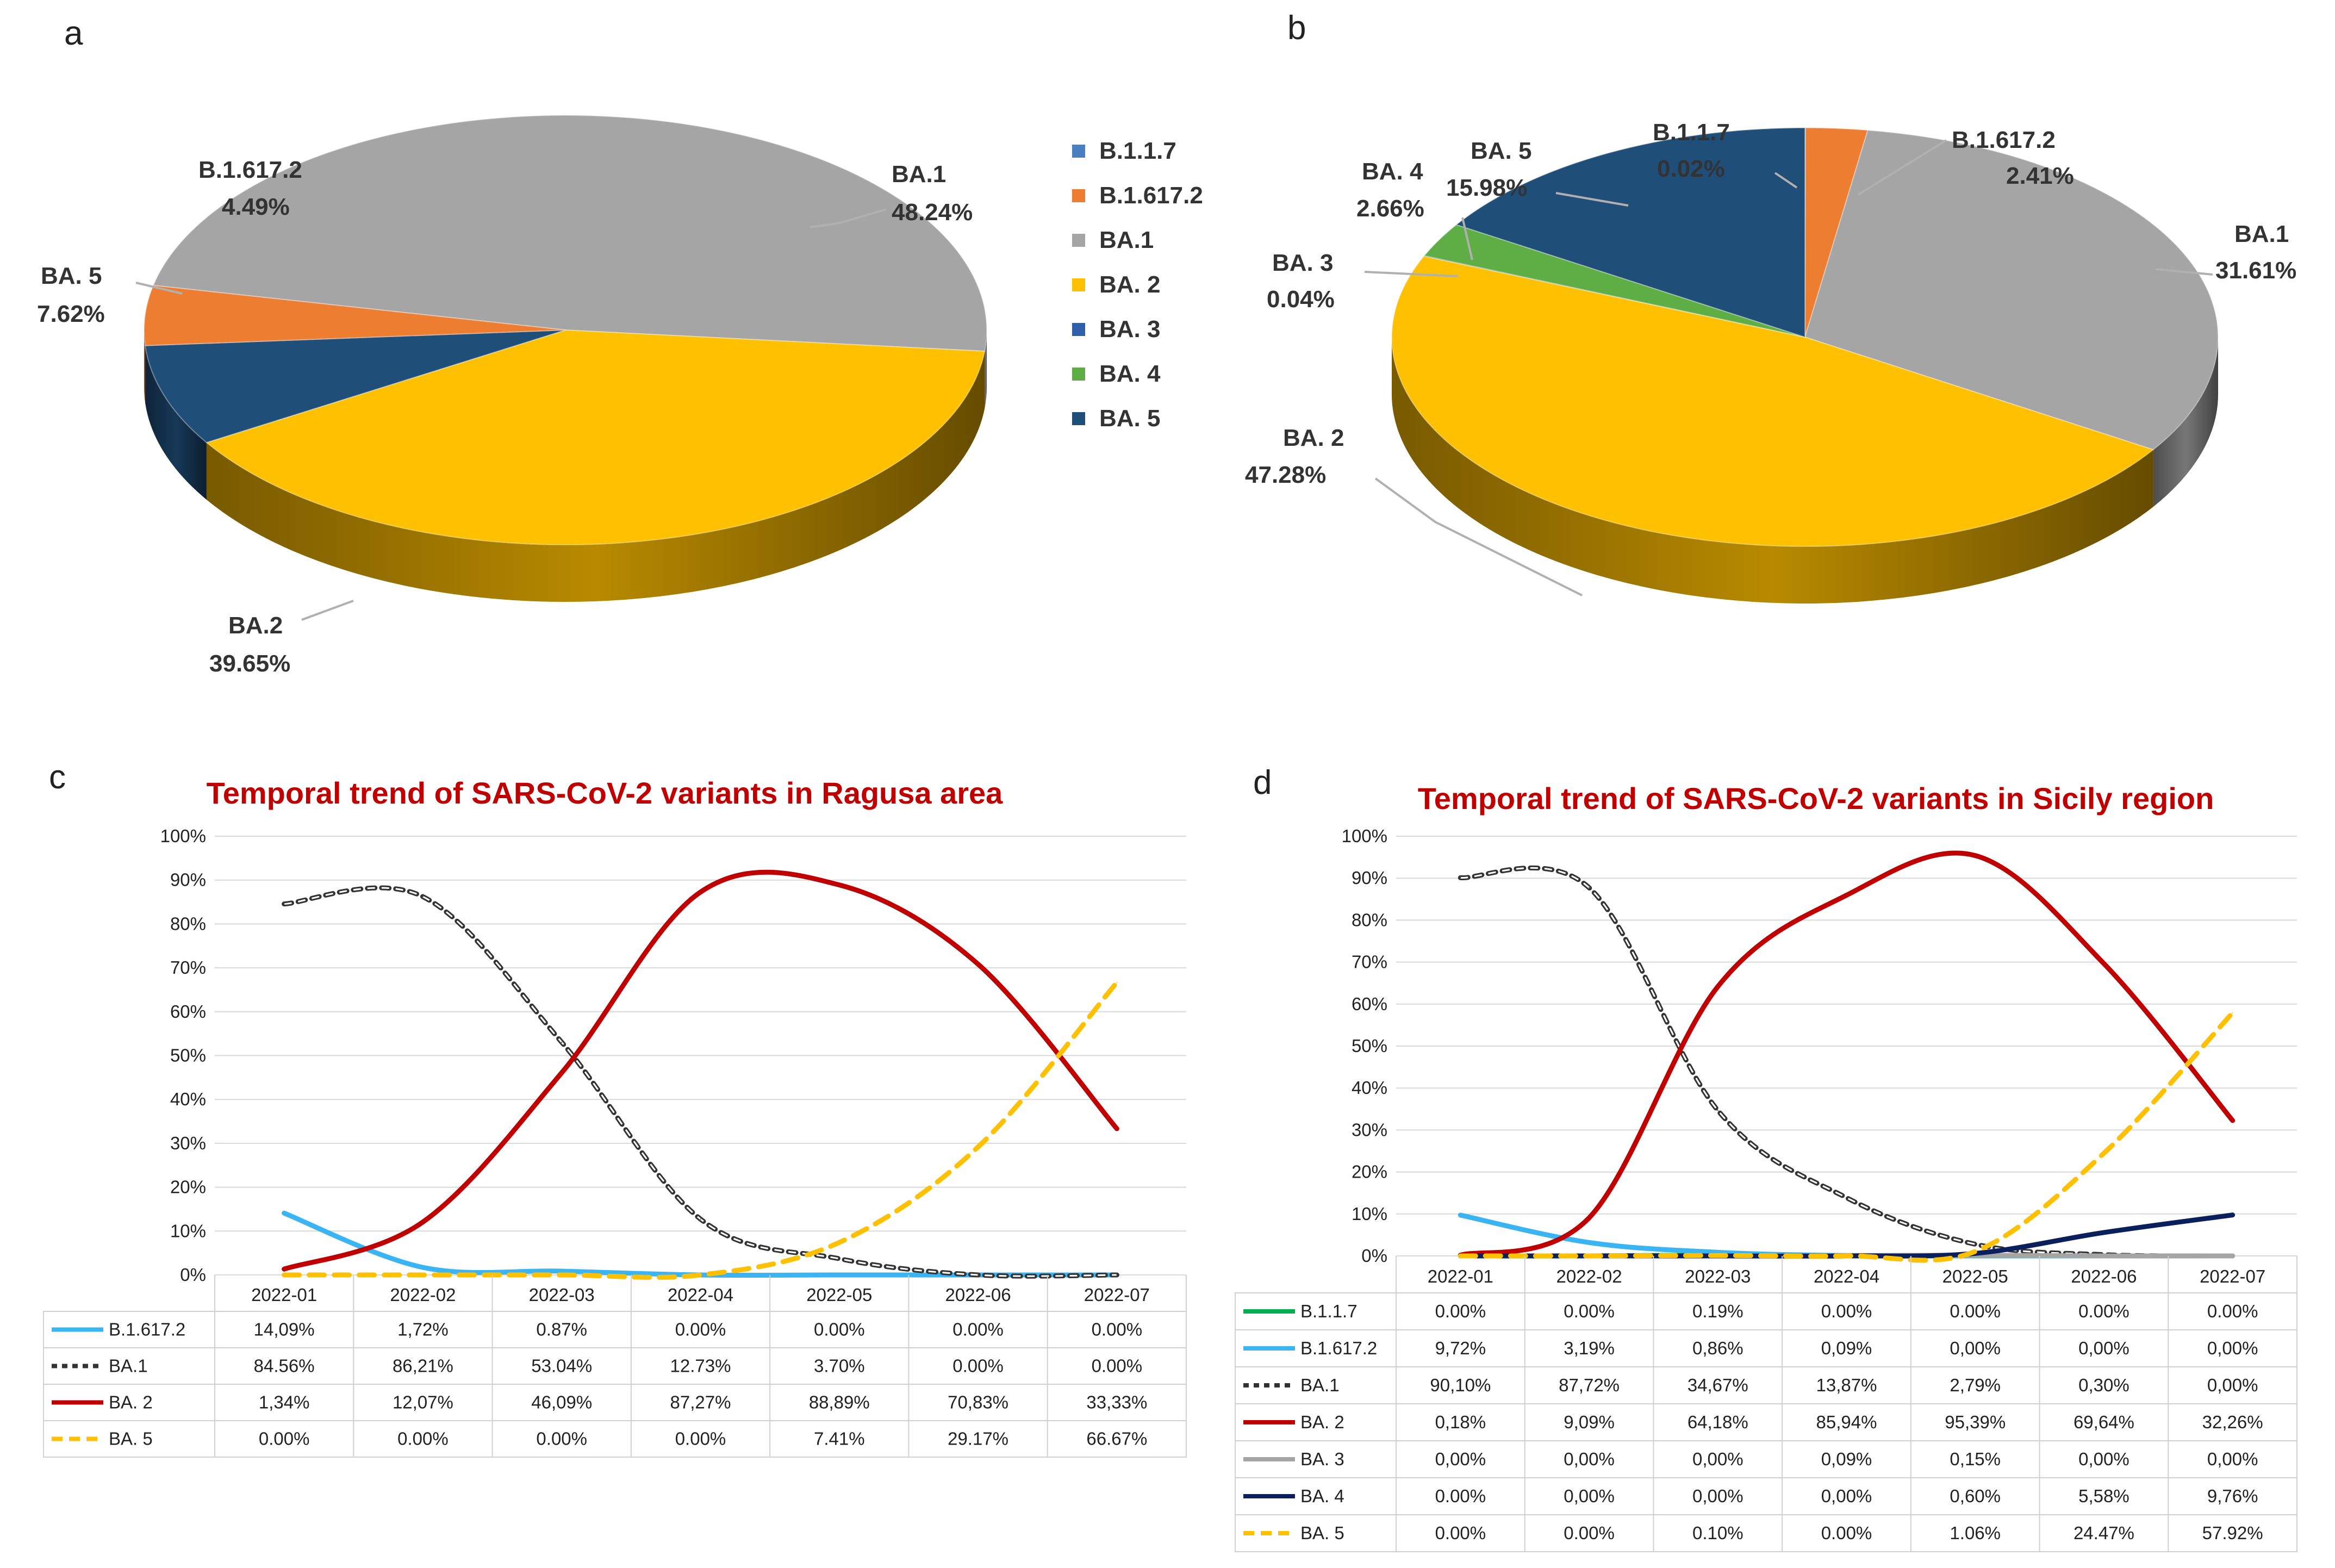  I want to click on data-label: 53.04%, so click(561, 1366).